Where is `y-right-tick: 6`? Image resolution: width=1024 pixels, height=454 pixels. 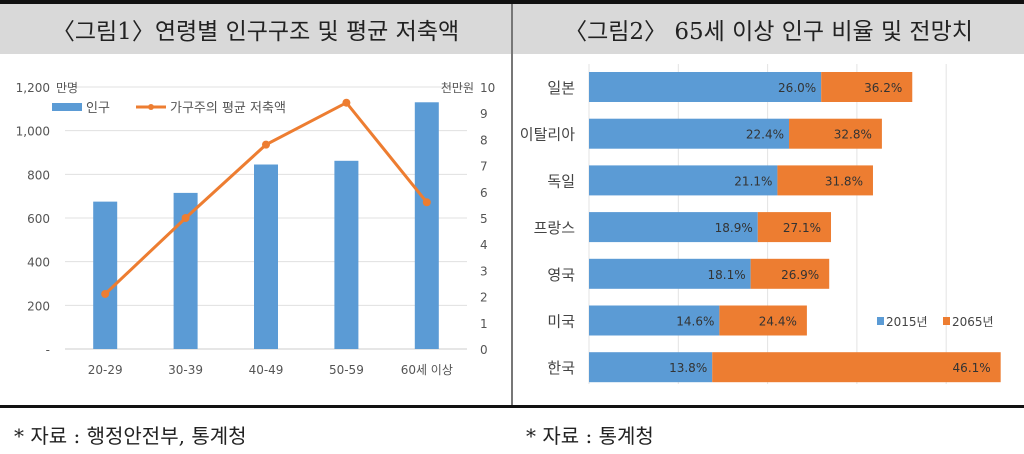
y-right-tick: 6 is located at coordinates (484, 193).